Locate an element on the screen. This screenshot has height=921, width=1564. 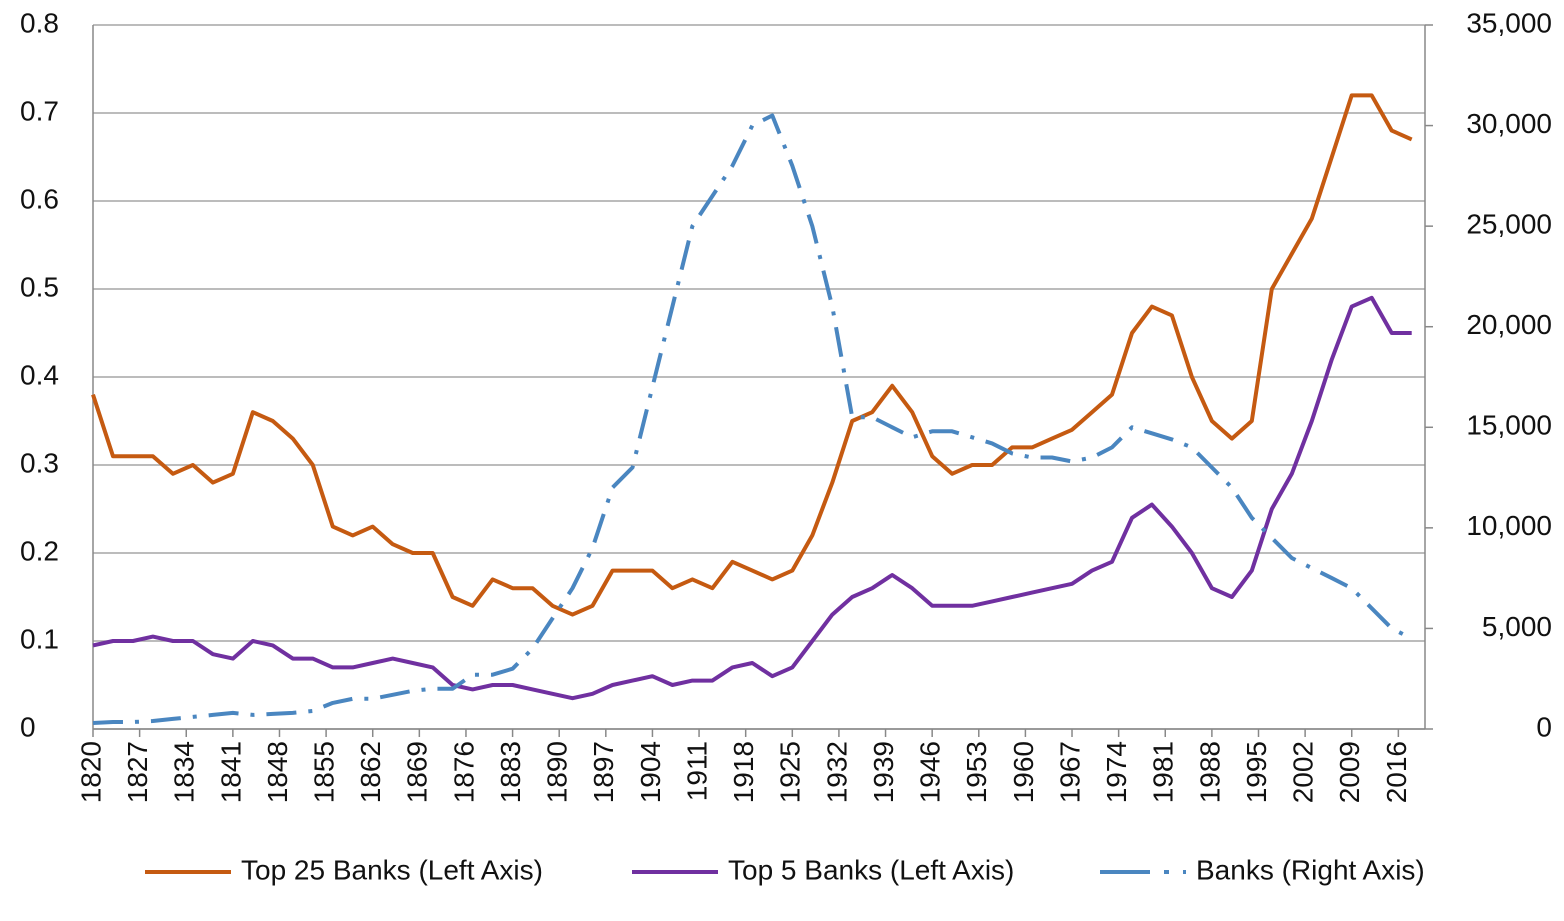
x-tick-label: 1932 is located at coordinates (836, 772).